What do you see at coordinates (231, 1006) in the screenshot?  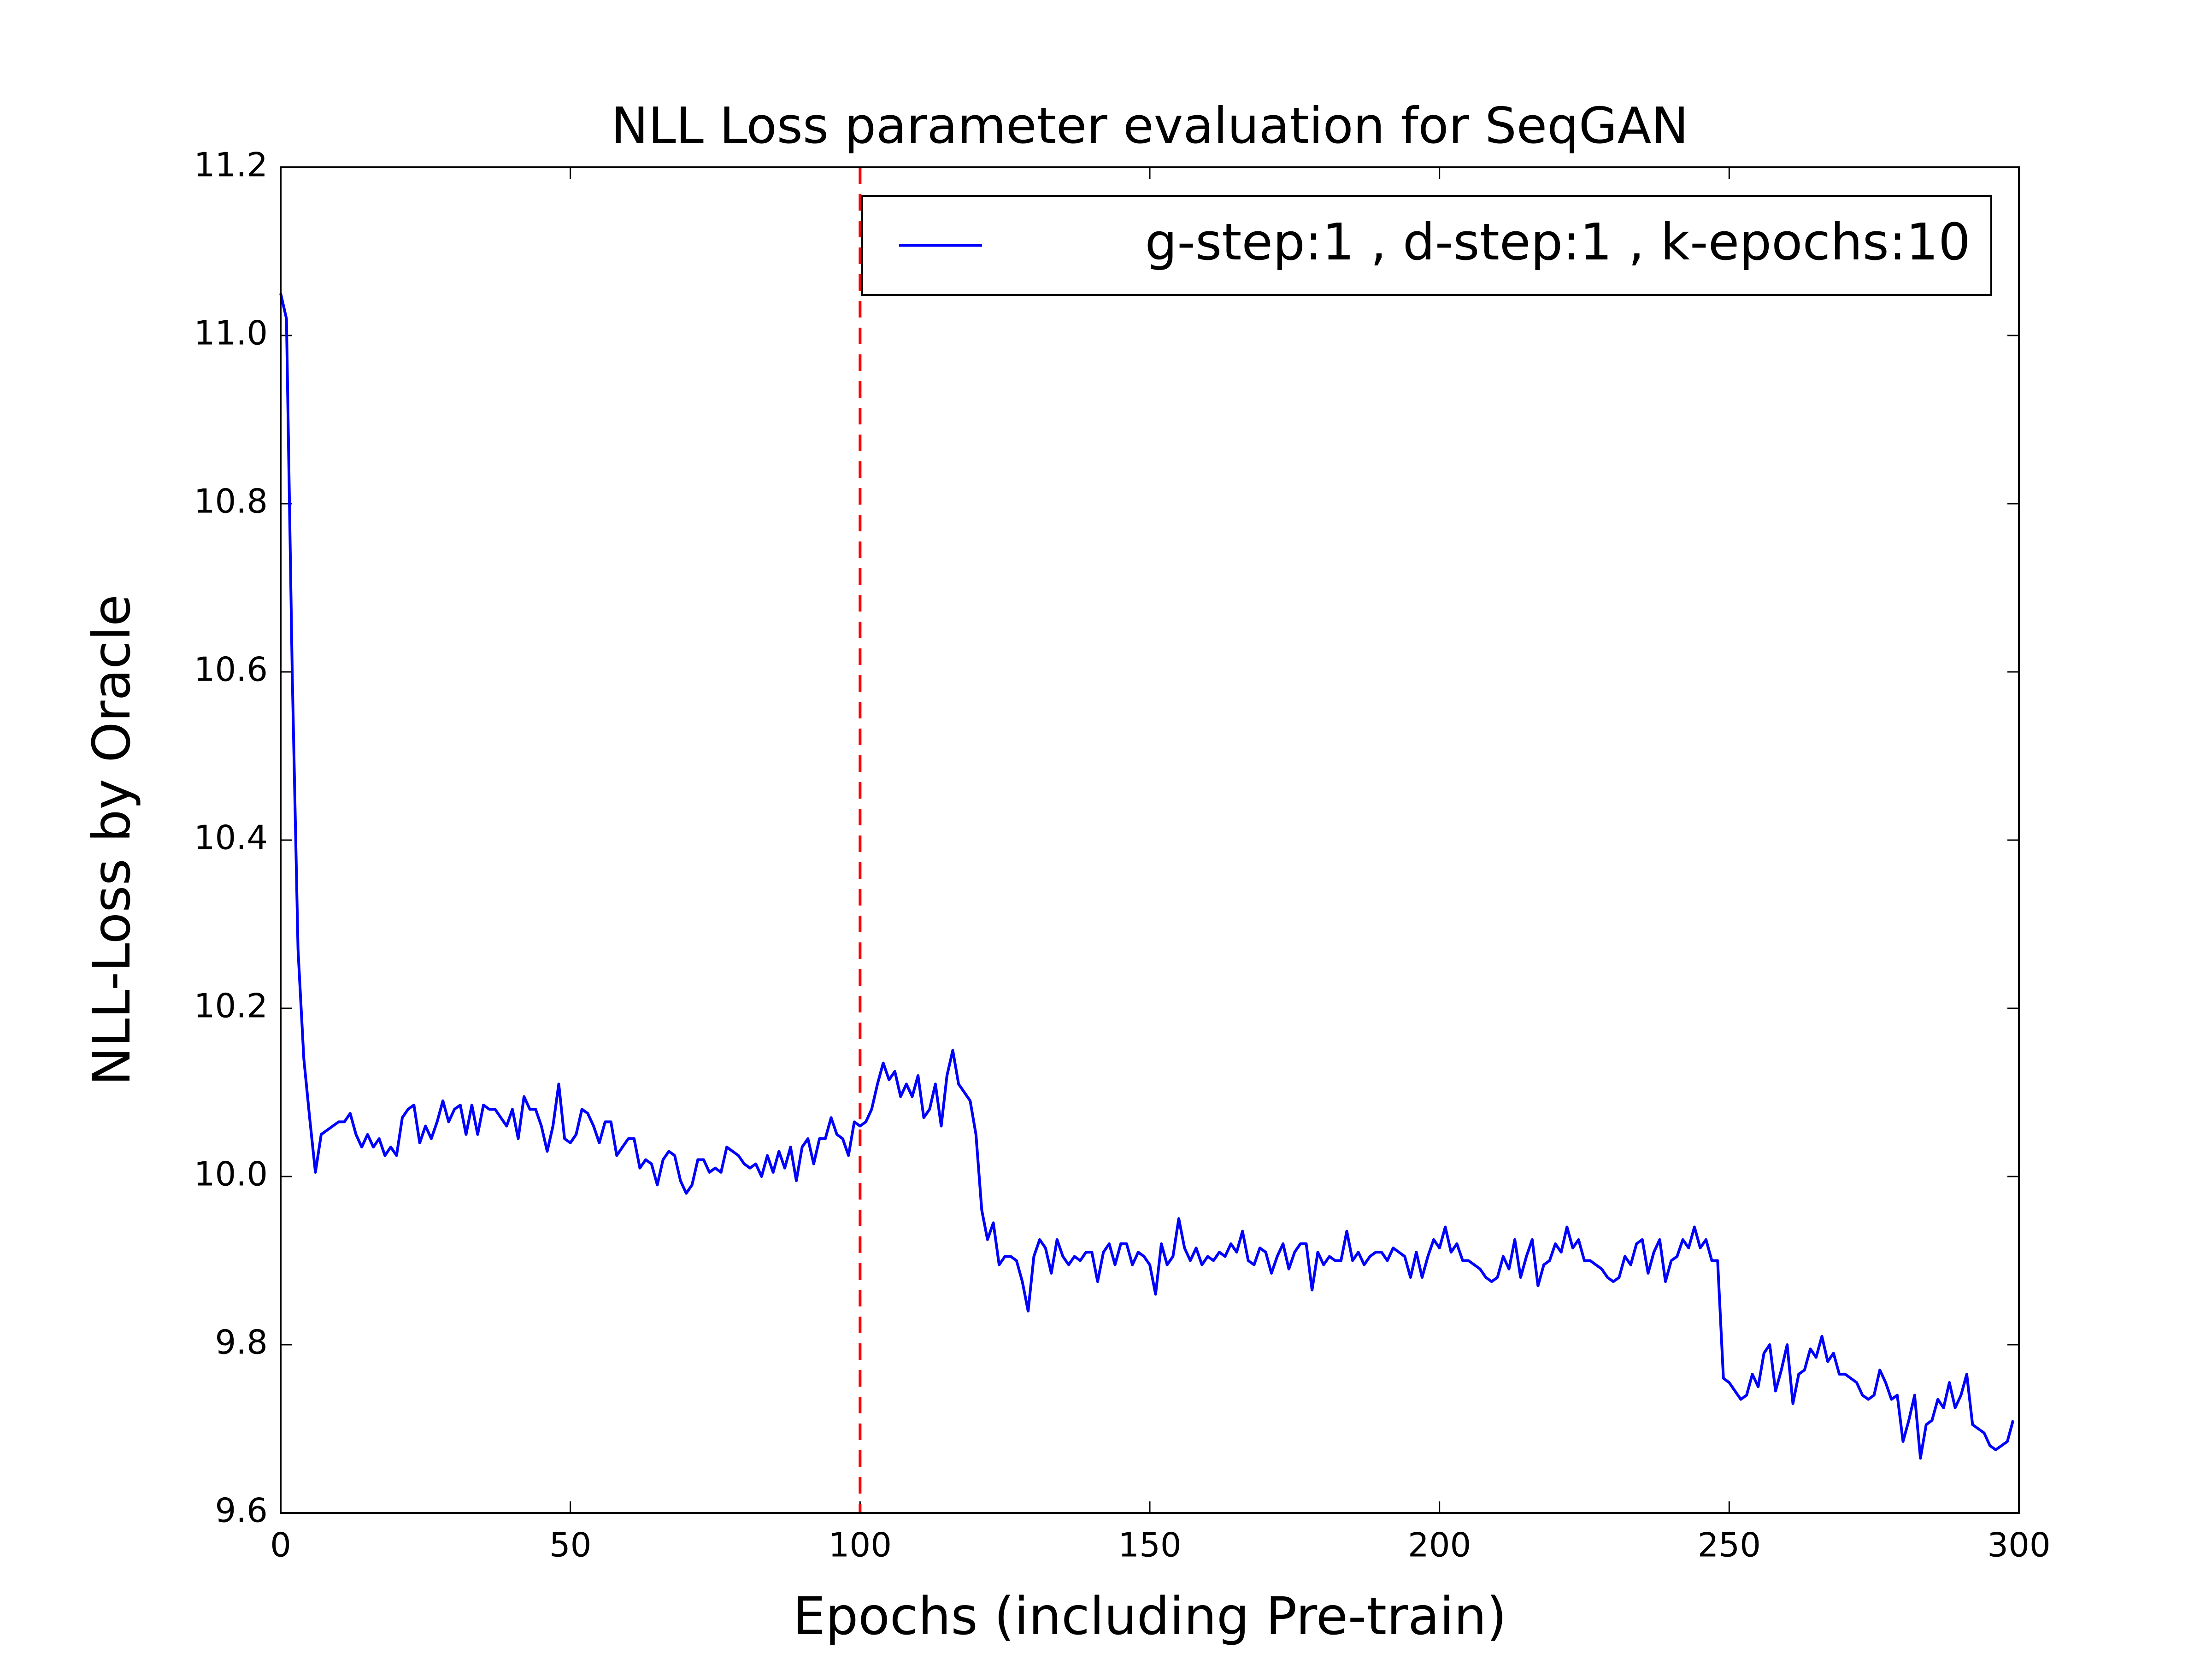 I see `y-tick-label: 10.2` at bounding box center [231, 1006].